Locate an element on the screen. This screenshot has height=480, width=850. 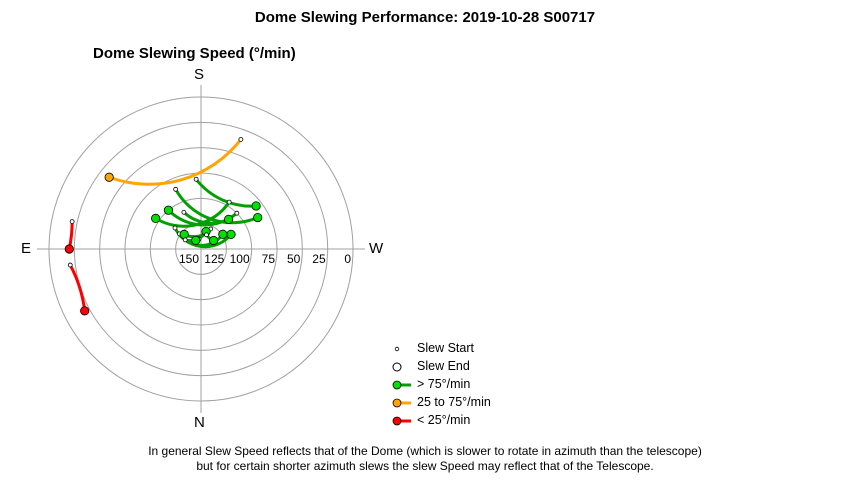
legend-label: 25 to 75°/min is located at coordinates (454, 402).